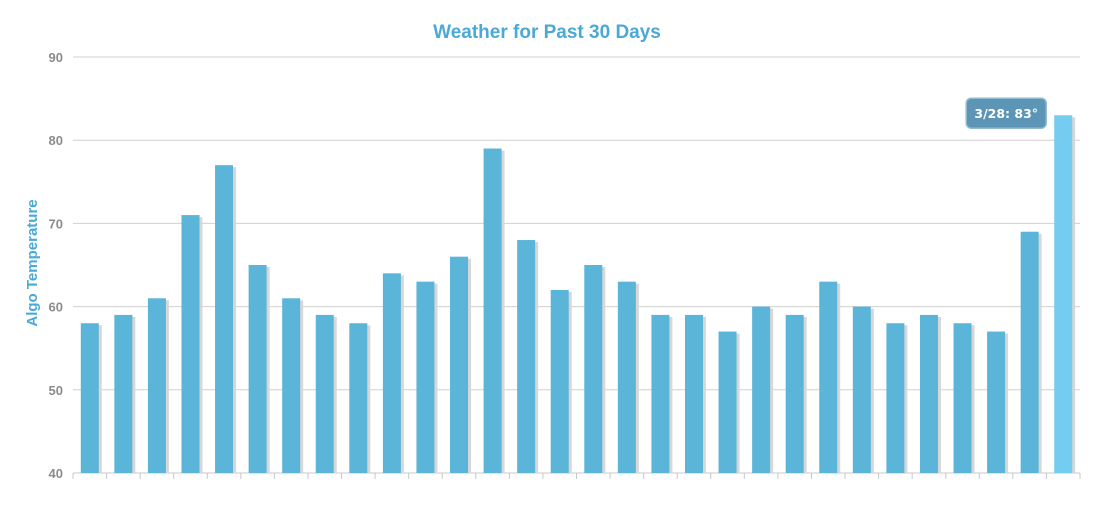  Describe the element at coordinates (56, 265) in the screenshot. I see `y-axis-ticks: 40 50 60 70 80 90` at that location.